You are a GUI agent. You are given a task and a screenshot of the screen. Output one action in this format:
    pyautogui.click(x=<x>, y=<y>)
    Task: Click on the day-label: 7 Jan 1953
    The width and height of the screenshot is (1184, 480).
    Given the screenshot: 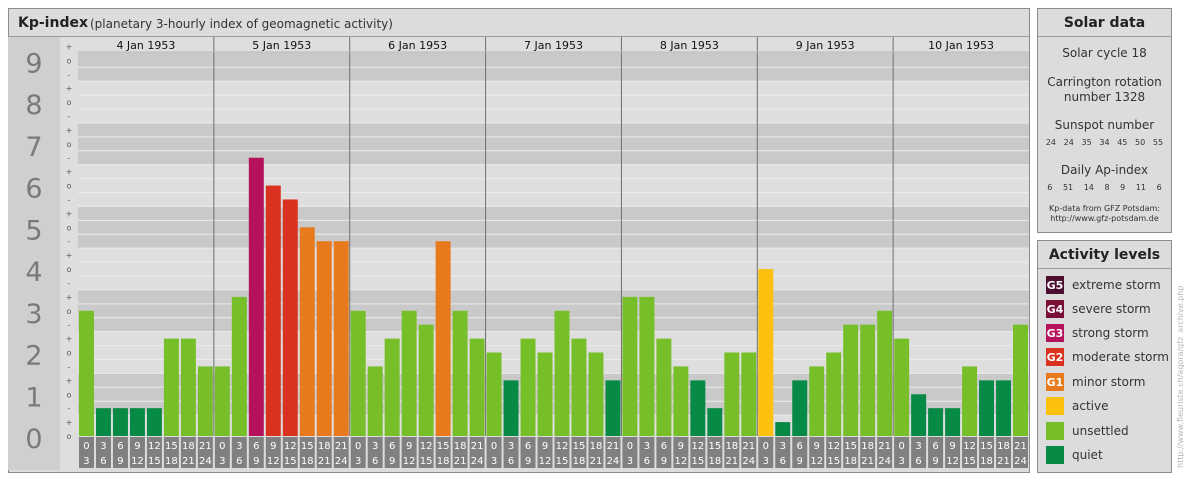 What is the action you would take?
    pyautogui.click(x=553, y=45)
    